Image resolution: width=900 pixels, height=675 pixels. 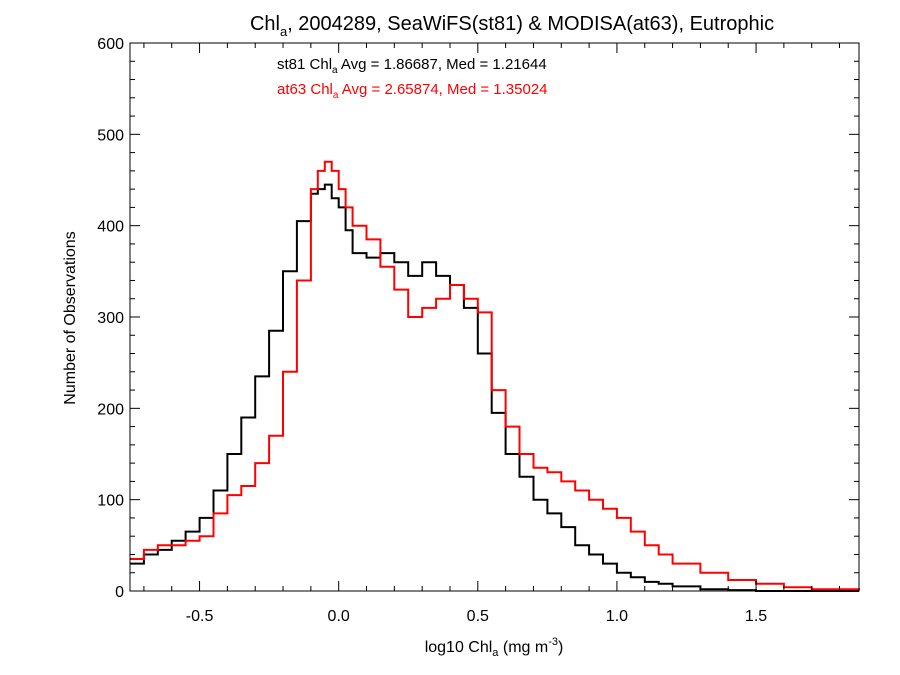 I want to click on annotation-st81-subscript: a, so click(x=335, y=70).